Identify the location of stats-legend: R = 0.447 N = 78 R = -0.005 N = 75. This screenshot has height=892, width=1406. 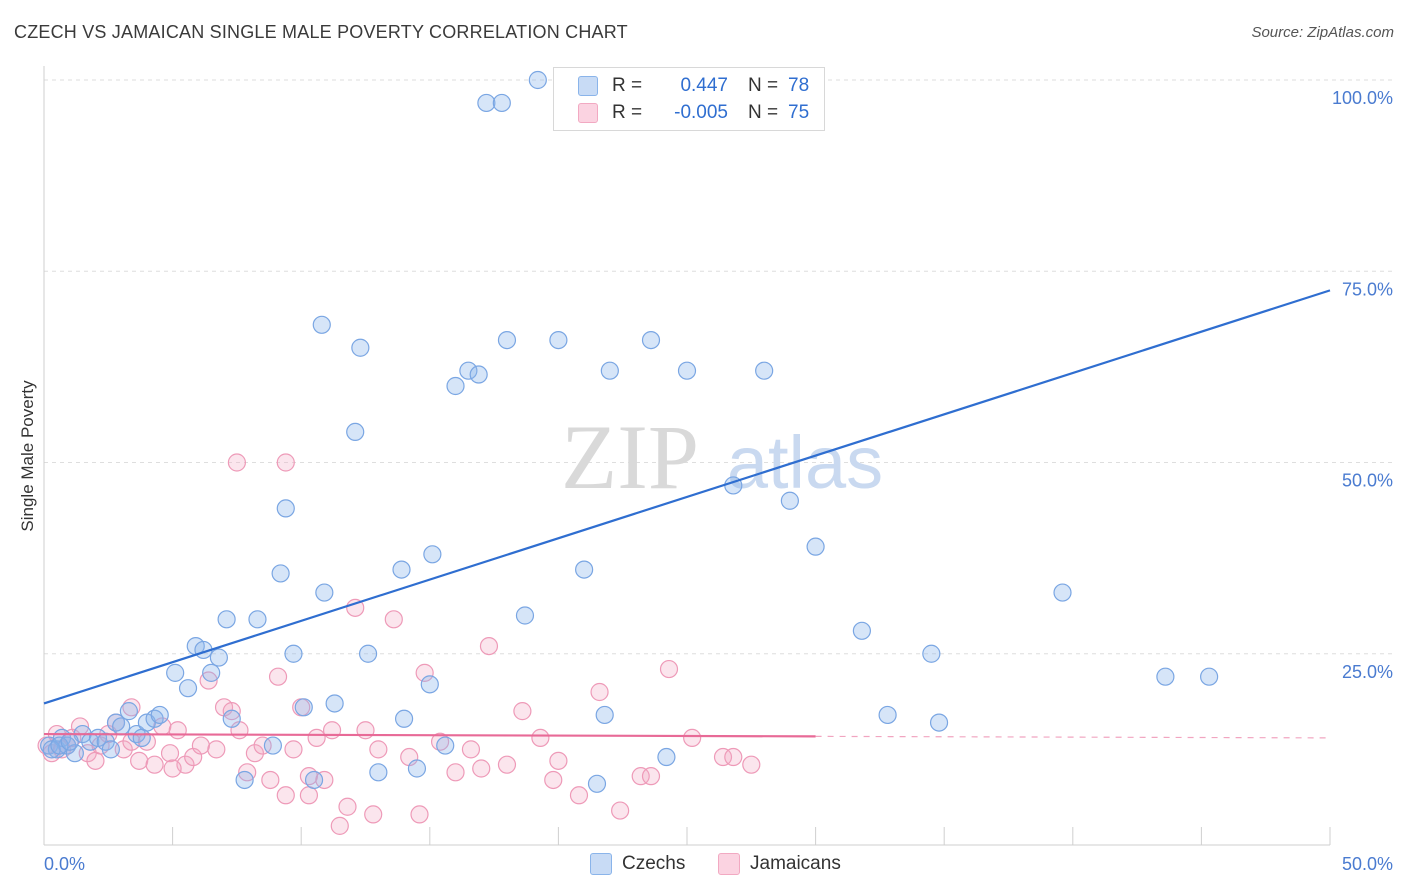
(689, 99).